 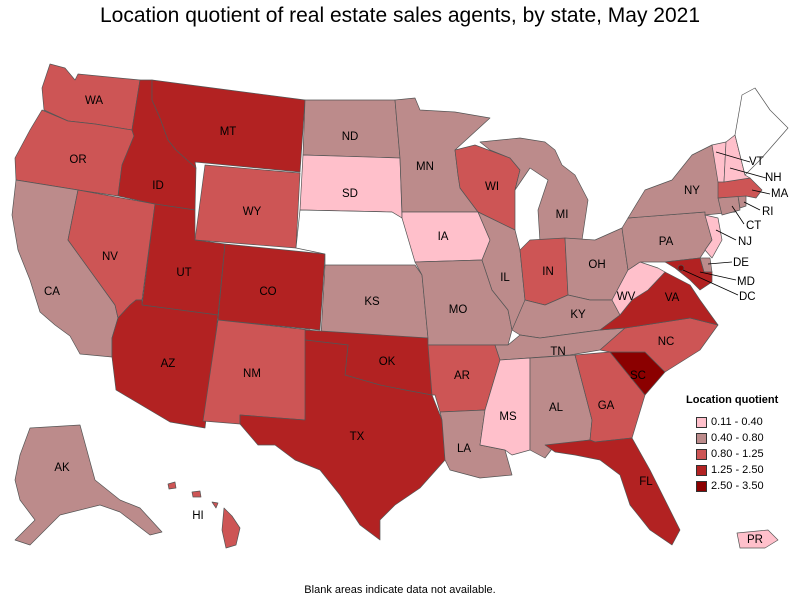 I want to click on state-md, so click(x=688, y=274).